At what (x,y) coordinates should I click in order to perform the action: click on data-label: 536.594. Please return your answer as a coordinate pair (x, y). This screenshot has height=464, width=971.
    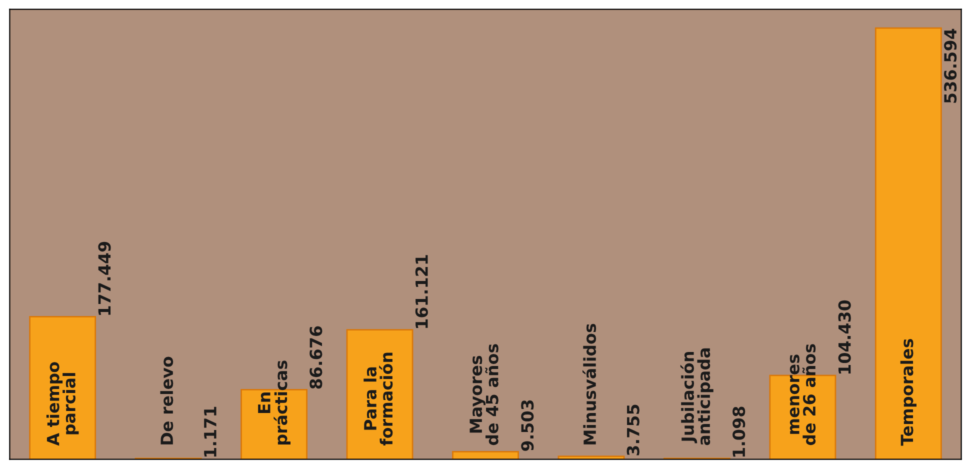
    Looking at the image, I should click on (950, 65).